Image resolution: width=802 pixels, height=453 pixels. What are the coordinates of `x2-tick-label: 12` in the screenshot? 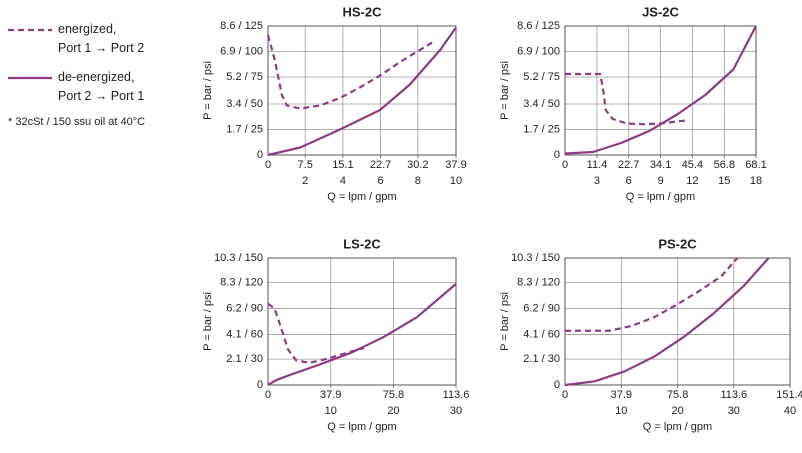 It's located at (692, 181).